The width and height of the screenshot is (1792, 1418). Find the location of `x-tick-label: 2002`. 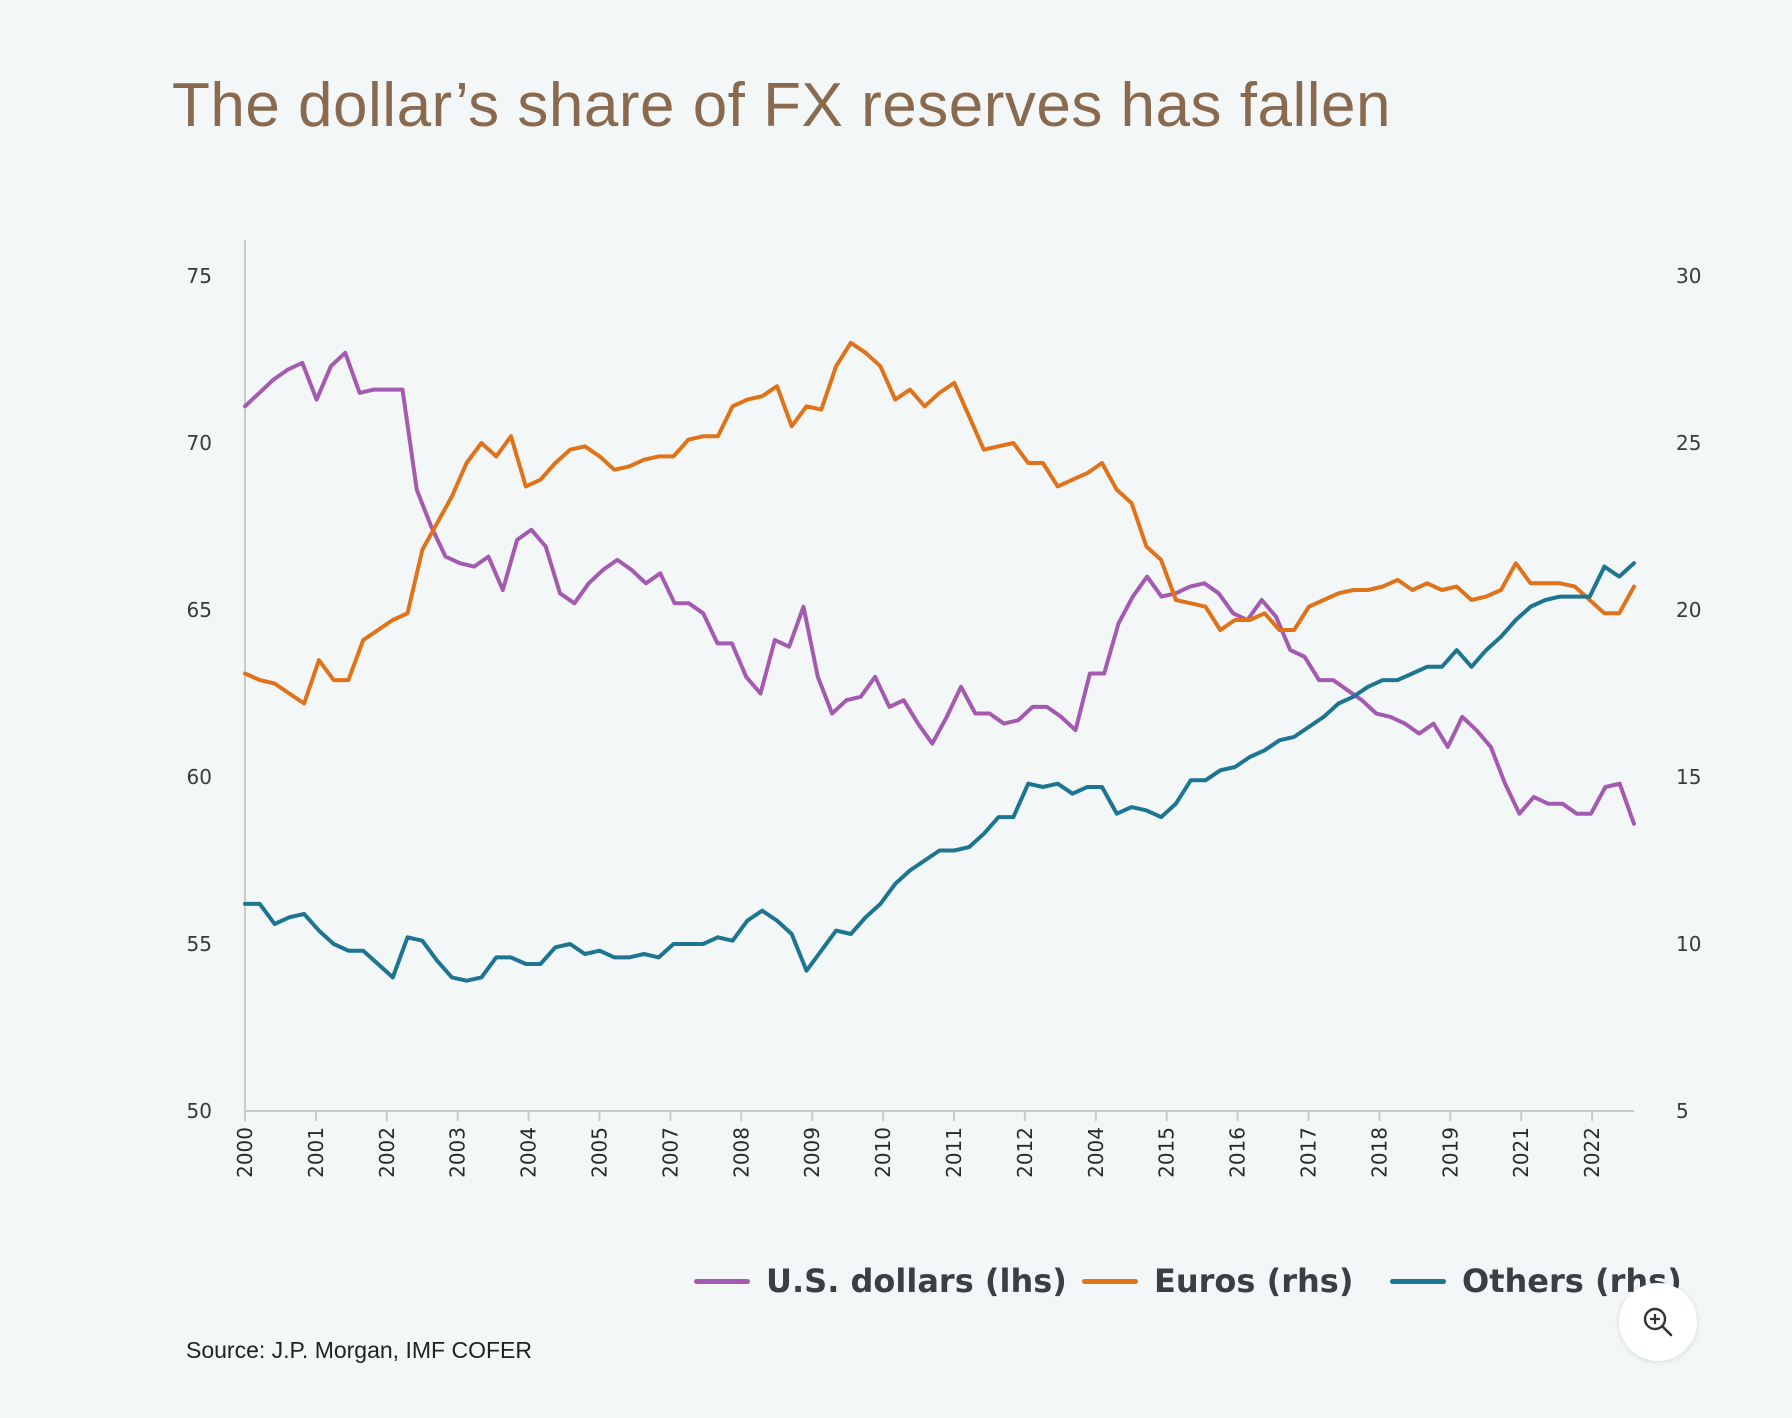

x-tick-label: 2002 is located at coordinates (387, 1152).